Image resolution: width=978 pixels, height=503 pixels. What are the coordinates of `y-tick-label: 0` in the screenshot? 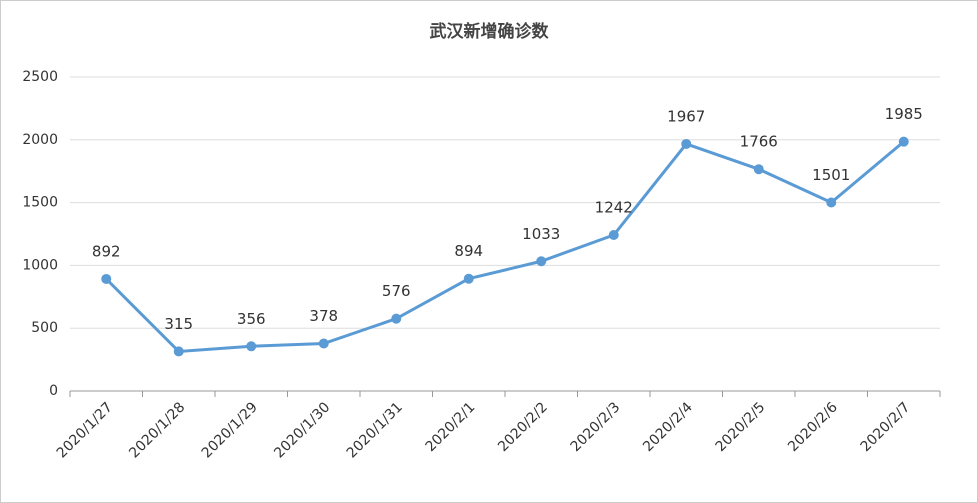 It's located at (53, 391).